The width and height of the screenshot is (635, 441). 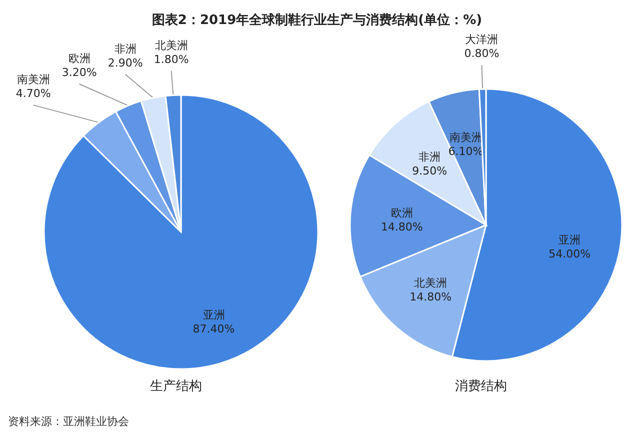 I want to click on data-label: 54.00%, so click(x=569, y=254).